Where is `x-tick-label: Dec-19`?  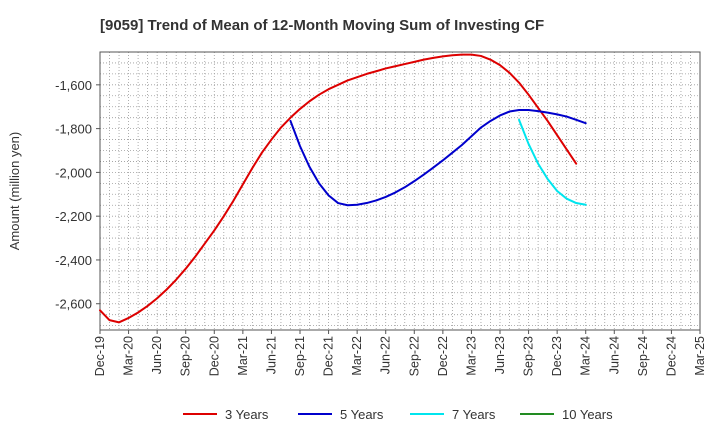
x-tick-label: Dec-19 is located at coordinates (100, 356).